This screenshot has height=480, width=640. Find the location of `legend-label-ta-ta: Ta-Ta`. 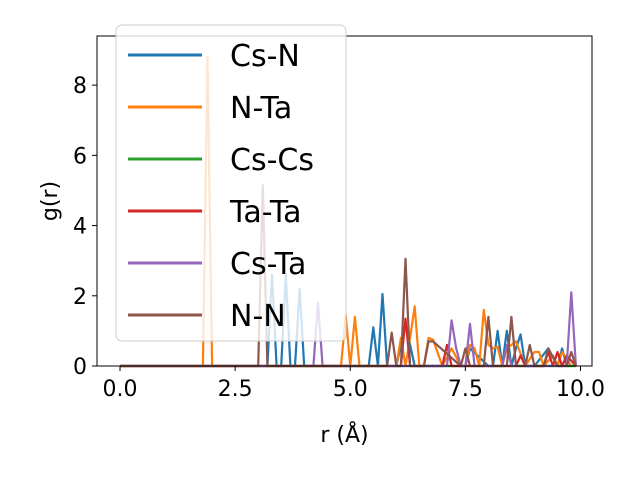

legend-label-ta-ta: Ta-Ta is located at coordinates (265, 212).